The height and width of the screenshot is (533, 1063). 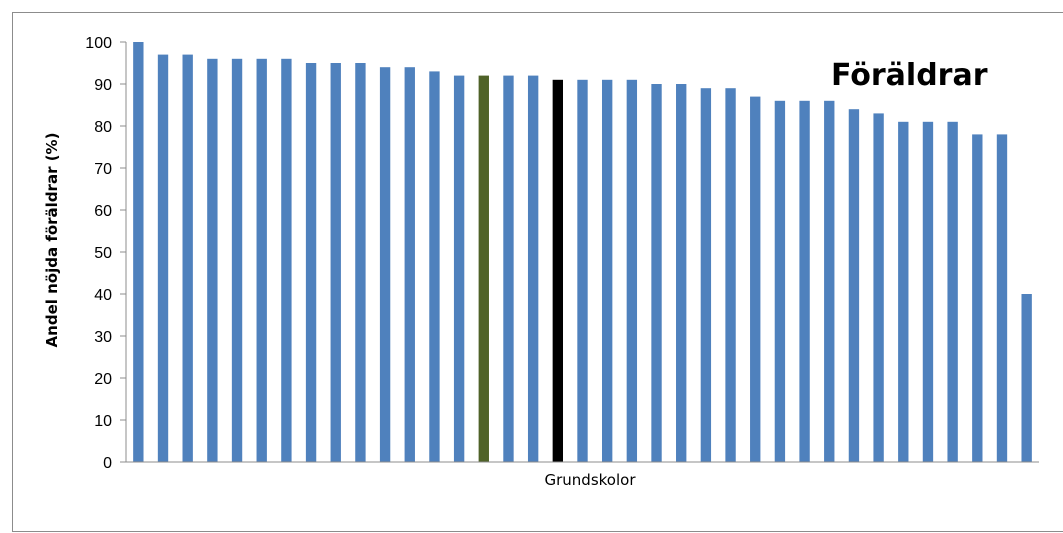 What do you see at coordinates (103, 169) in the screenshot?
I see `y-tick-label: 70` at bounding box center [103, 169].